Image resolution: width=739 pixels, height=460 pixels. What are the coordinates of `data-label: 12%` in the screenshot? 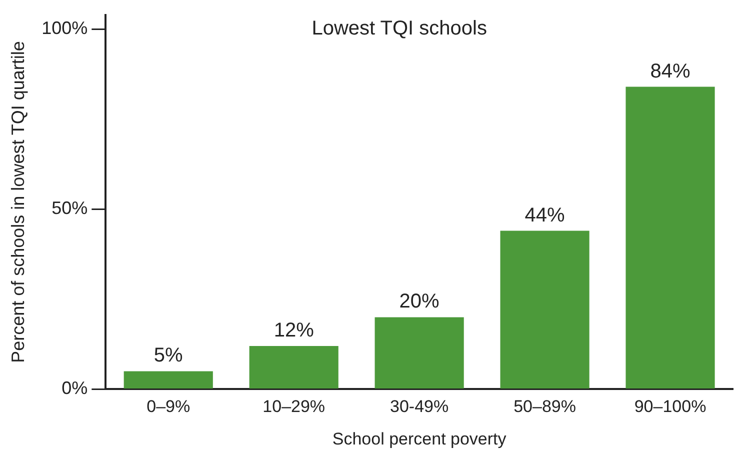 It's located at (294, 331).